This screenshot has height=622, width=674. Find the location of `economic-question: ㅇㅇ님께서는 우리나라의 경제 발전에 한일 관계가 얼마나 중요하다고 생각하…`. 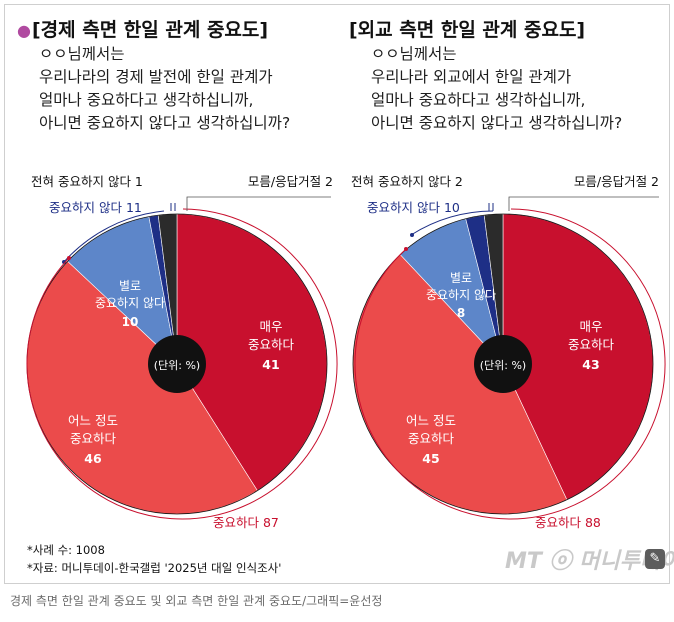

economic-question: ㅇㅇ님께서는 우리나라의 경제 발전에 한일 관계가 얼마나 중요하다고 생각하… is located at coordinates (164, 89).